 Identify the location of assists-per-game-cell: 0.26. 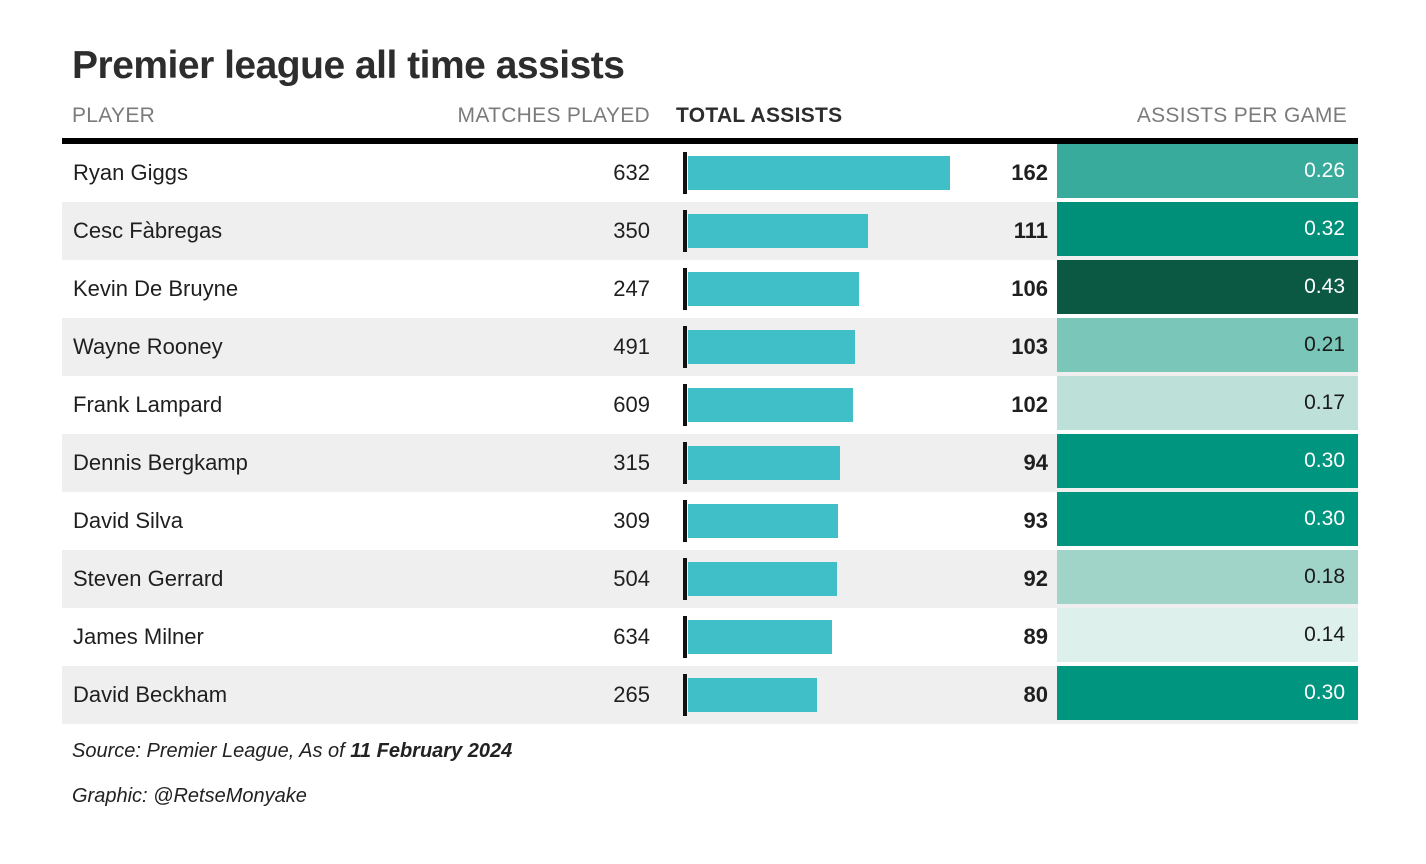
(1207, 173).